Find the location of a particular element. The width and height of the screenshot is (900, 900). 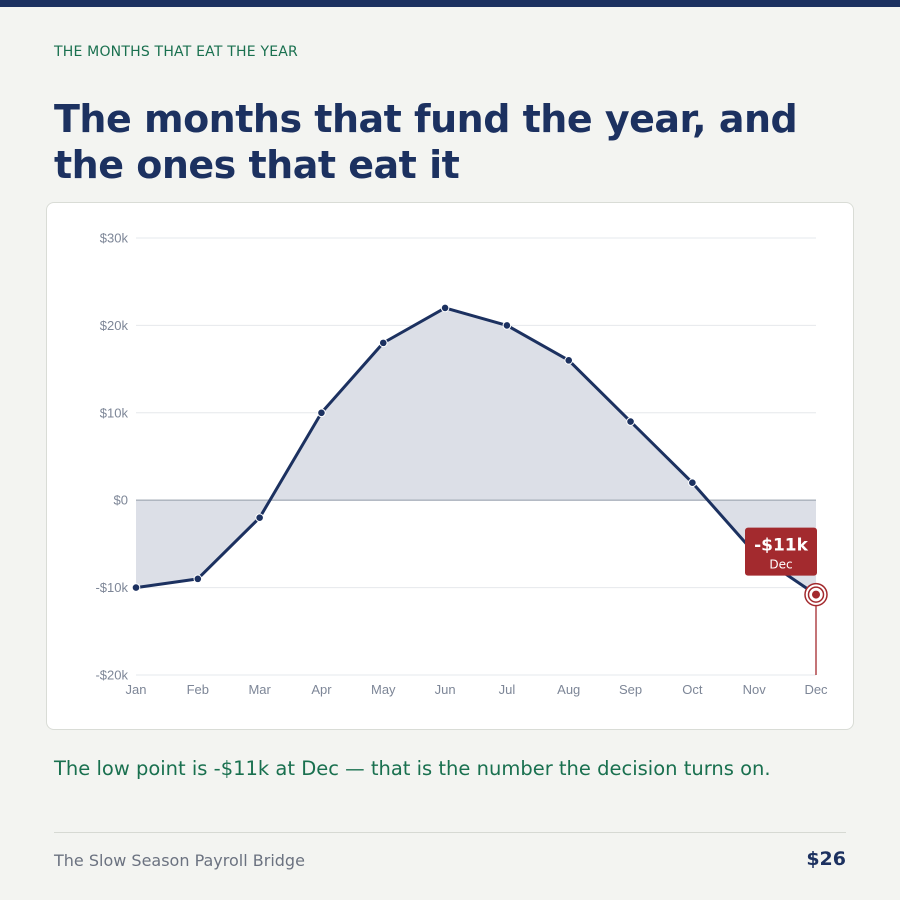

x-tick-label: May is located at coordinates (383, 689).